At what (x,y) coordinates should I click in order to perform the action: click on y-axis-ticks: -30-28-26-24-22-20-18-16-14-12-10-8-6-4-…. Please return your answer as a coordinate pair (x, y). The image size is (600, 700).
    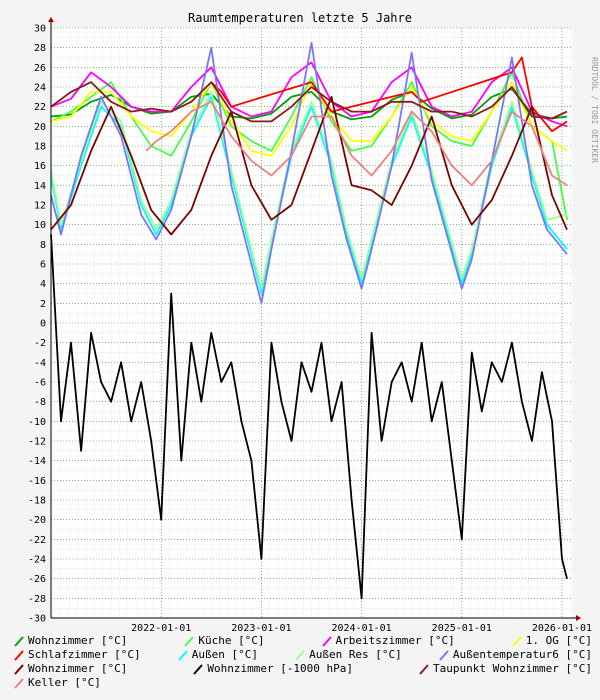
    Looking at the image, I should click on (37, 324).